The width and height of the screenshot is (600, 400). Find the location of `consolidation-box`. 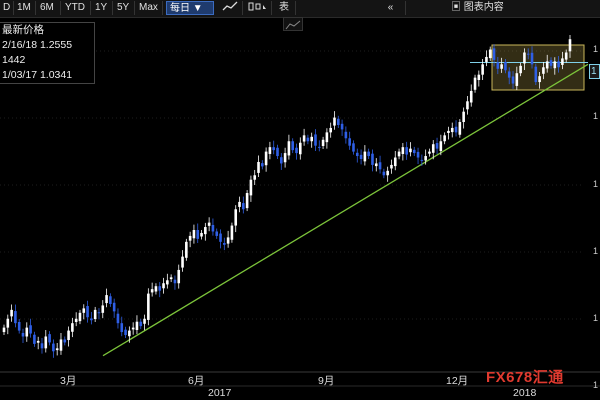

consolidation-box is located at coordinates (538, 67).